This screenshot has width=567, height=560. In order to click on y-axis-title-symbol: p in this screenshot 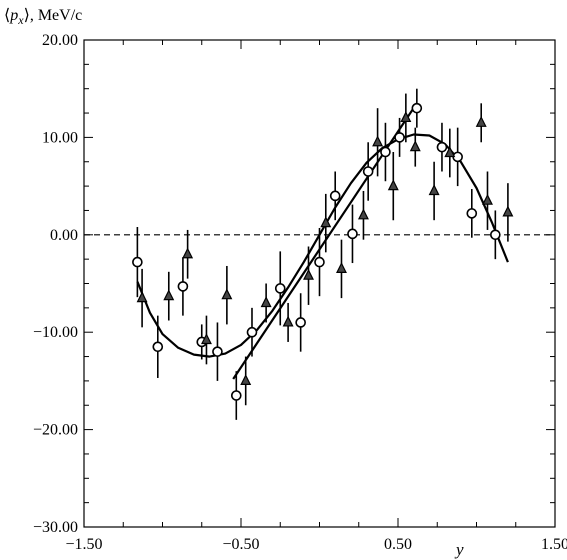, I will do `click(13, 15)`.